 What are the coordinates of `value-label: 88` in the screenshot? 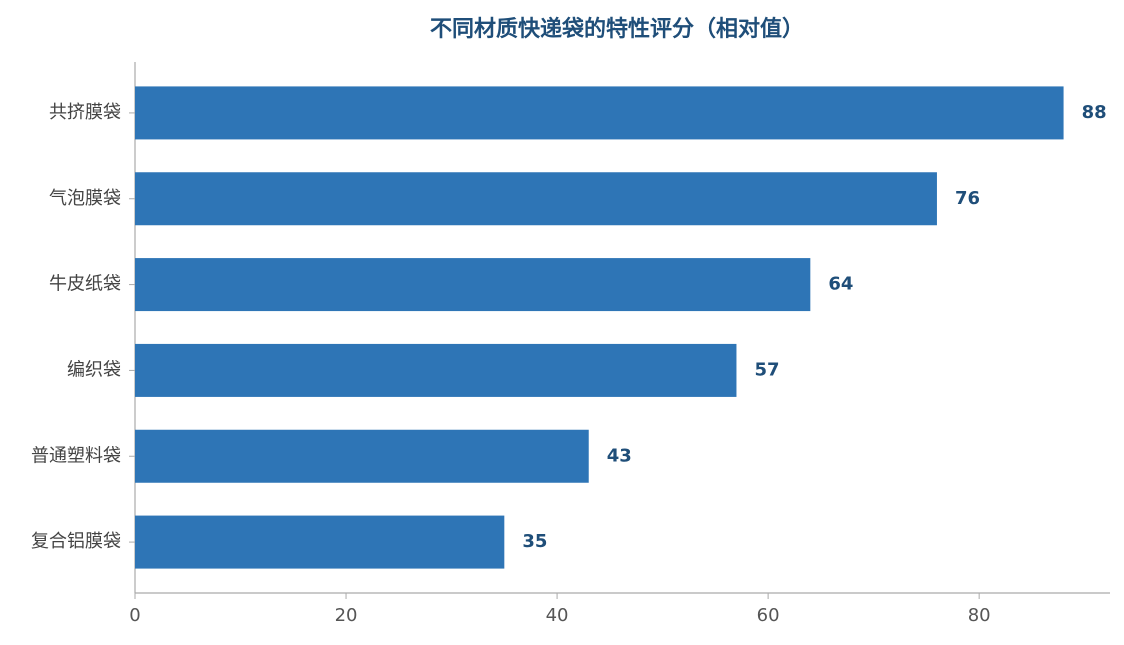 It's located at (1094, 112).